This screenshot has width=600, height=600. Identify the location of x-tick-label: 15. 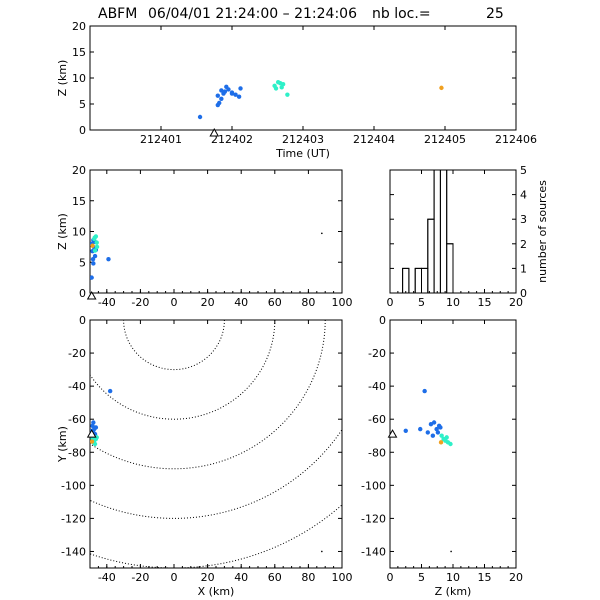
(485, 302).